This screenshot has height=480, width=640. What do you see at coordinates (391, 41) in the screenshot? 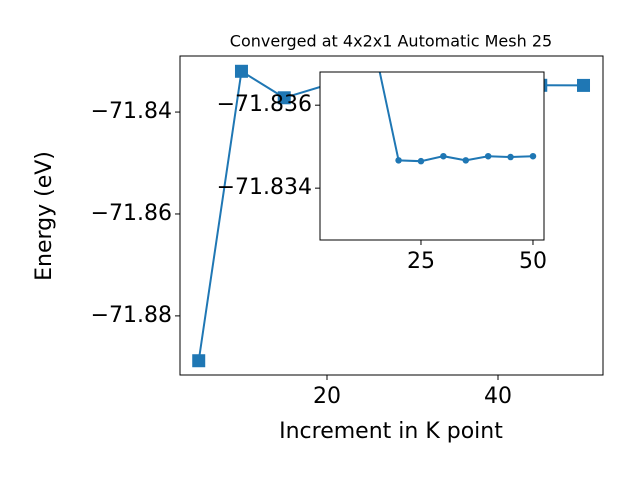
I see `chart-title: Converged at 4x2x1 Automatic Mesh 25` at bounding box center [391, 41].